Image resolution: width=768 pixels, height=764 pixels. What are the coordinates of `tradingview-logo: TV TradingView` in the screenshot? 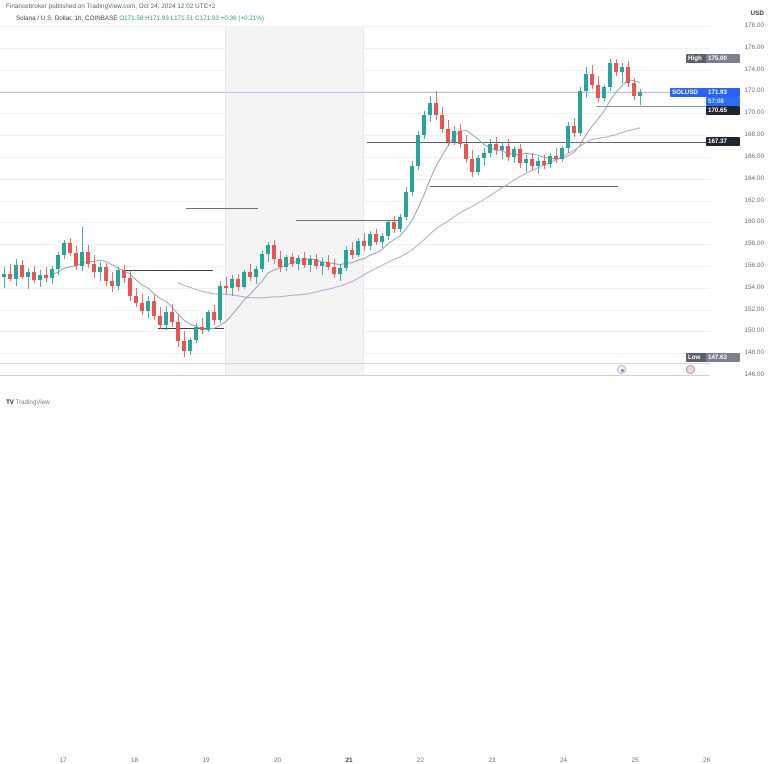 It's located at (28, 402).